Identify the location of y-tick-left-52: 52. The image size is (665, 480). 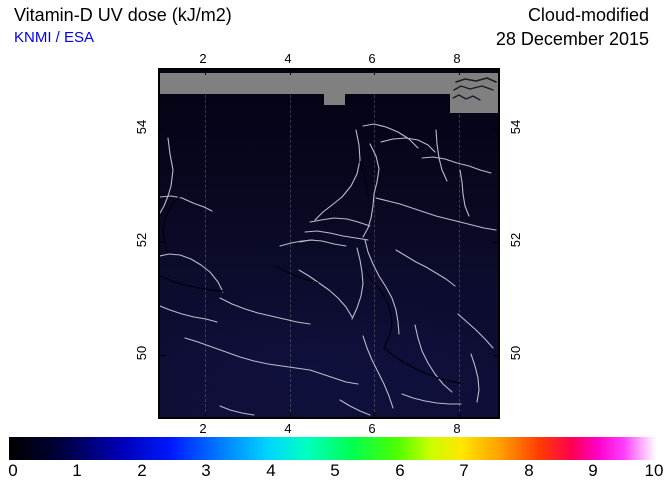
(141, 240).